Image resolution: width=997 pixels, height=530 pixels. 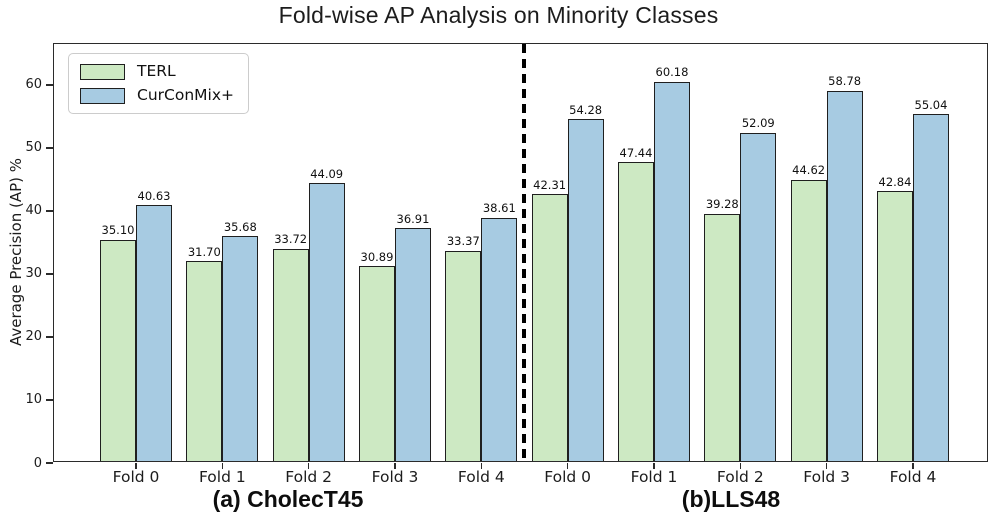 What do you see at coordinates (33, 274) in the screenshot?
I see `y-tick-label: 30` at bounding box center [33, 274].